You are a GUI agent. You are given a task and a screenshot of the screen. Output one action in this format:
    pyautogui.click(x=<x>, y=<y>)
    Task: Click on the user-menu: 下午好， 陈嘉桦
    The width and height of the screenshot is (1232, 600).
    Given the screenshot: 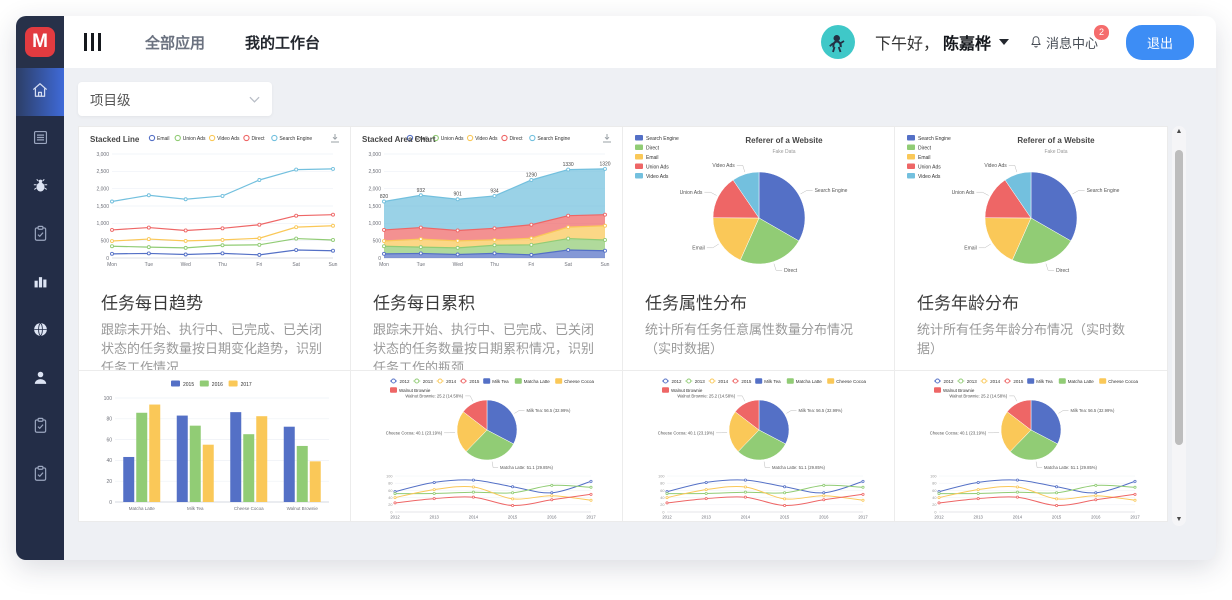 What is the action you would take?
    pyautogui.click(x=942, y=42)
    